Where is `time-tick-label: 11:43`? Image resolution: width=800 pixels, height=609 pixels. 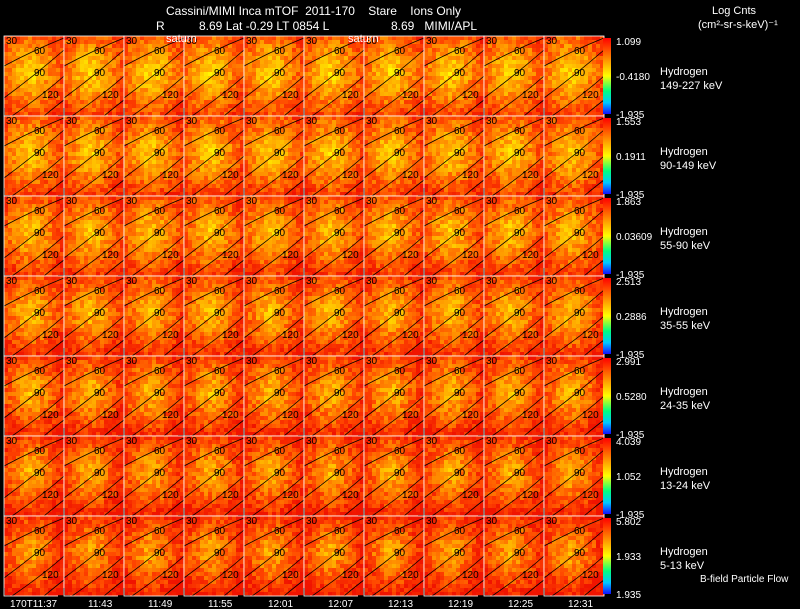 time-tick-label: 11:43 is located at coordinates (100, 604).